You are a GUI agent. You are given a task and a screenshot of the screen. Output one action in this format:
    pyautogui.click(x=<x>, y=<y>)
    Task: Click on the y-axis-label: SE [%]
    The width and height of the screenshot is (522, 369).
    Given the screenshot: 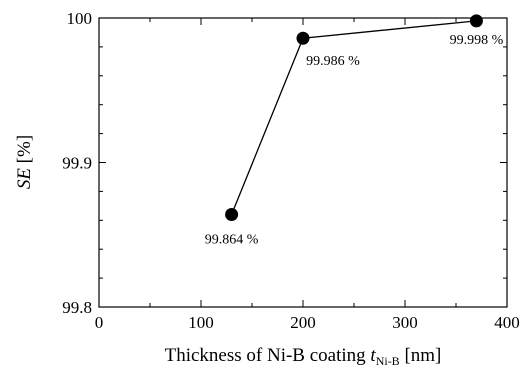 What is the action you would take?
    pyautogui.click(x=24, y=162)
    